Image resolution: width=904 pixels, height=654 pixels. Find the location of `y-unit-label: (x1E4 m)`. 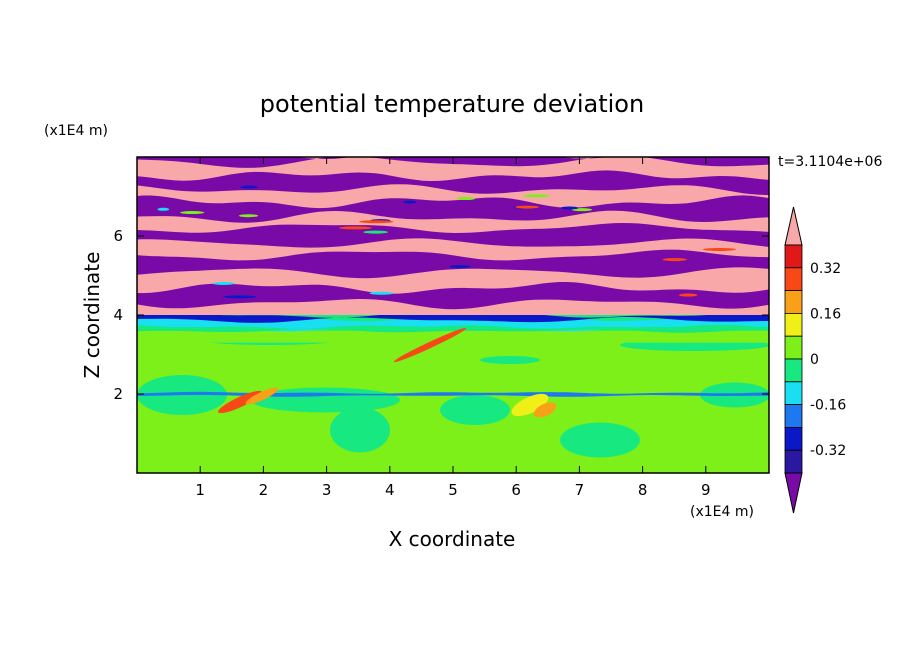

y-unit-label: (x1E4 m) is located at coordinates (76, 131).